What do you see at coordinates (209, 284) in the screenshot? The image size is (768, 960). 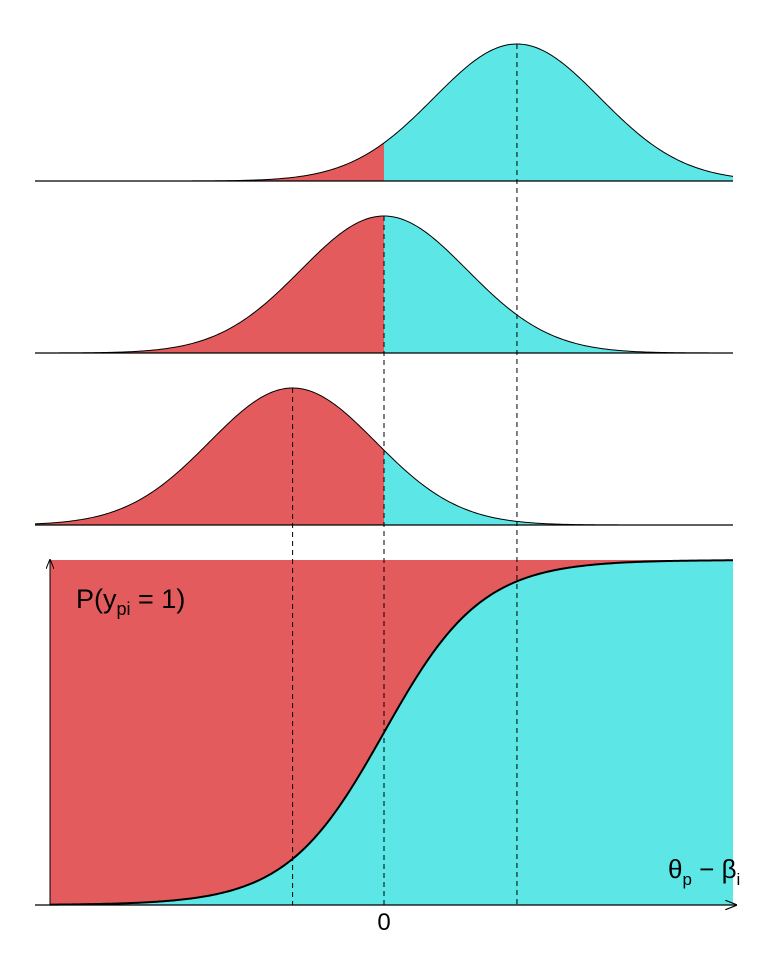 I see `density-middle-fill-below` at bounding box center [209, 284].